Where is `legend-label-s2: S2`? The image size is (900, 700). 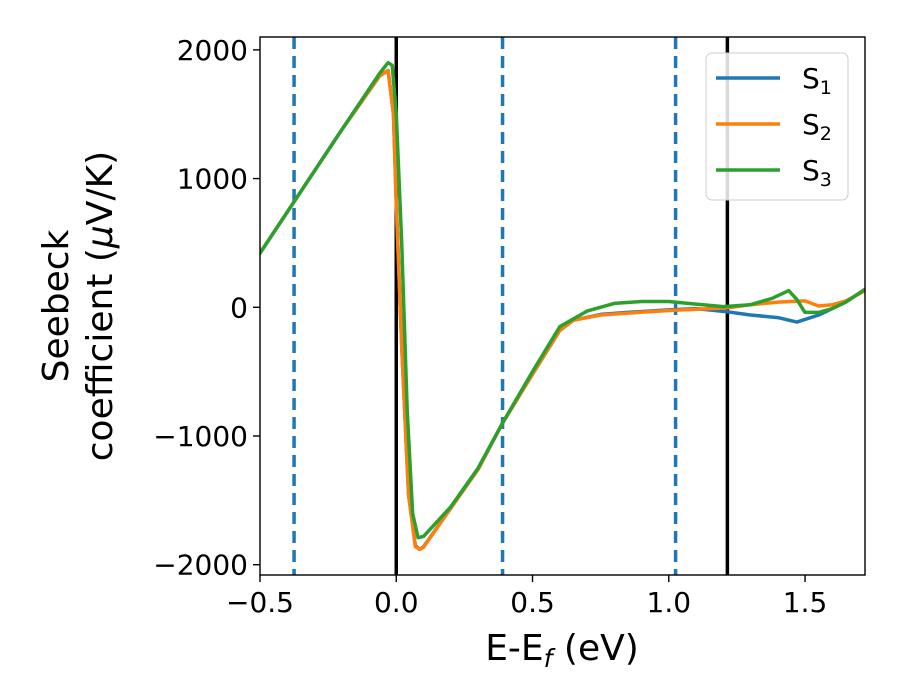
legend-label-s2: S2 is located at coordinates (817, 126).